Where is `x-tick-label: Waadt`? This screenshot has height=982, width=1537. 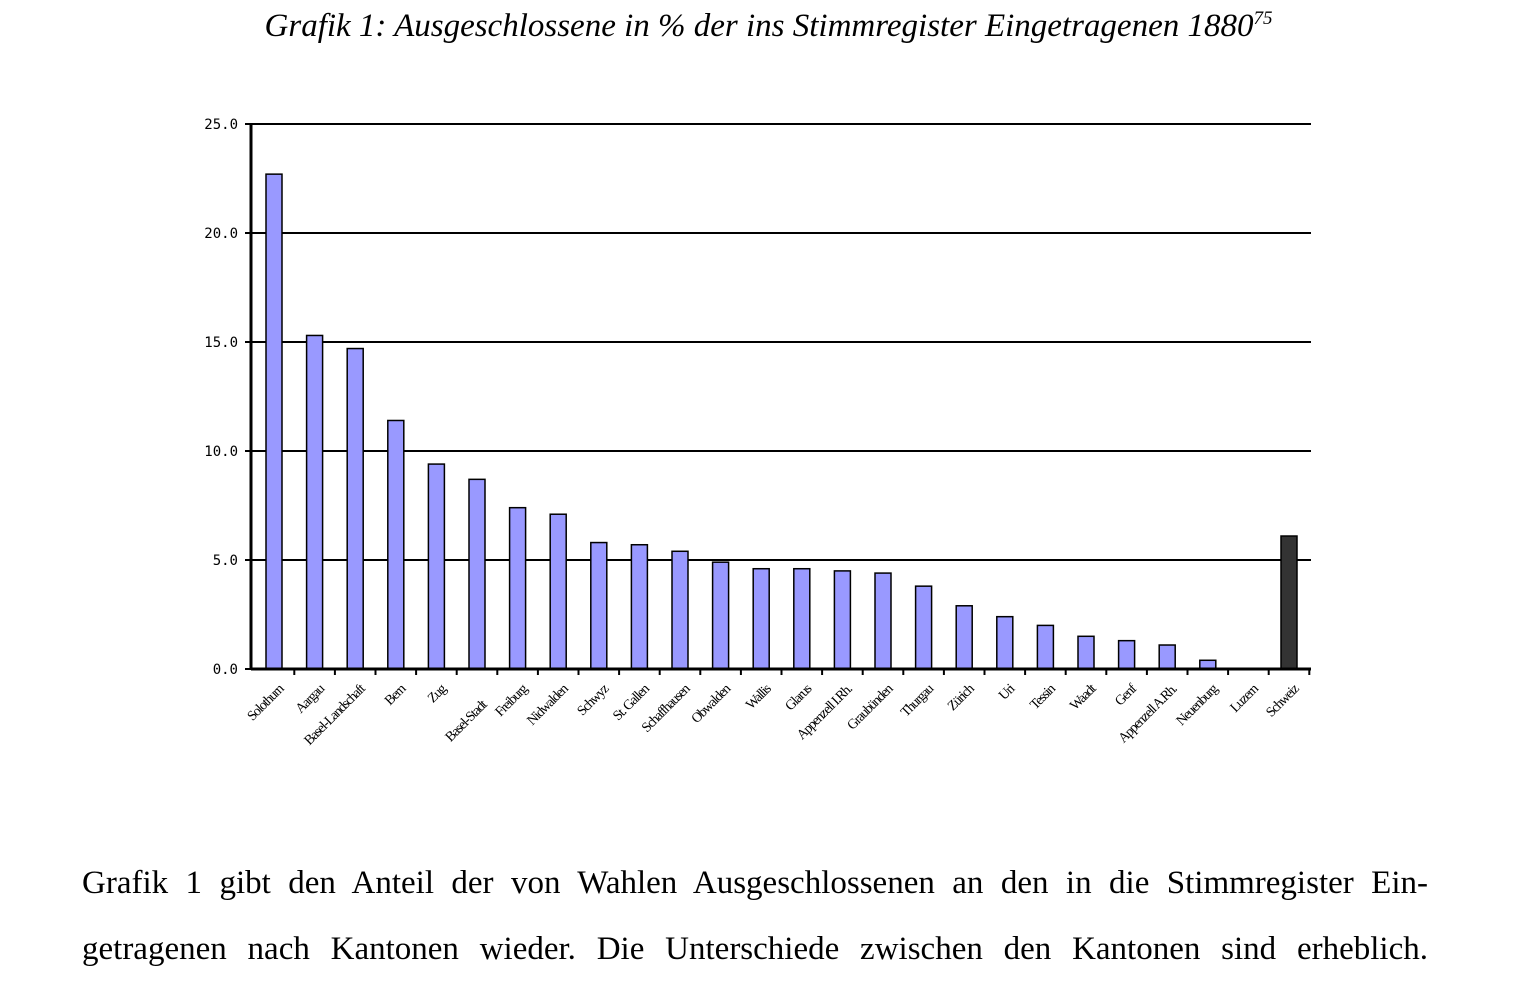 x-tick-label: Waadt is located at coordinates (1083, 697).